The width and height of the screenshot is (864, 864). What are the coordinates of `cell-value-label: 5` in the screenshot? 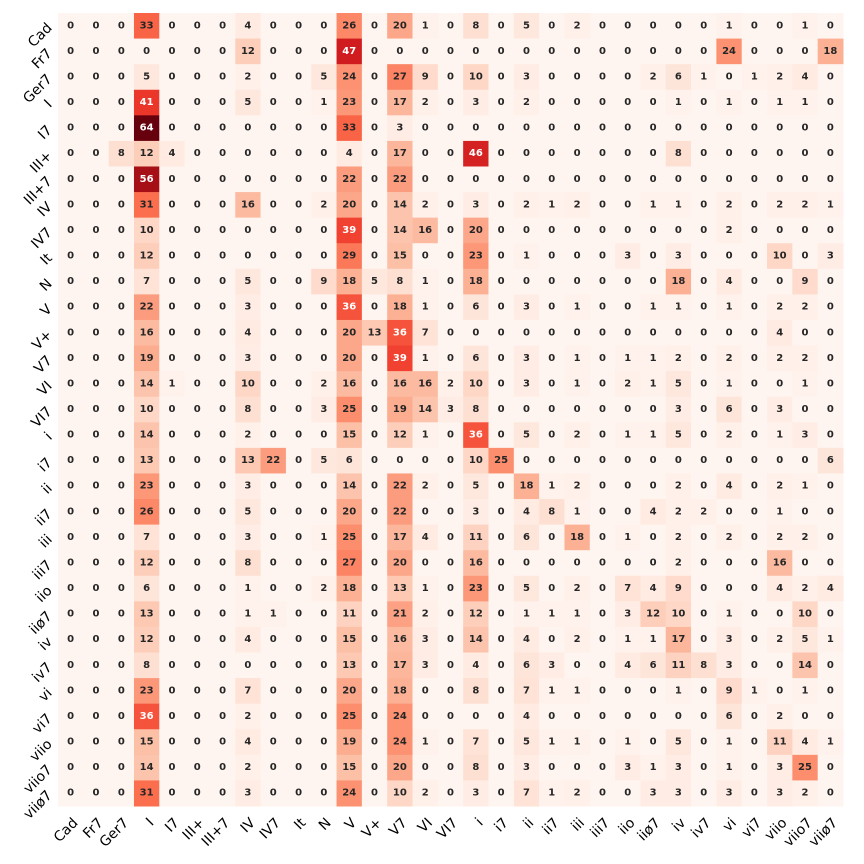 It's located at (526, 435).